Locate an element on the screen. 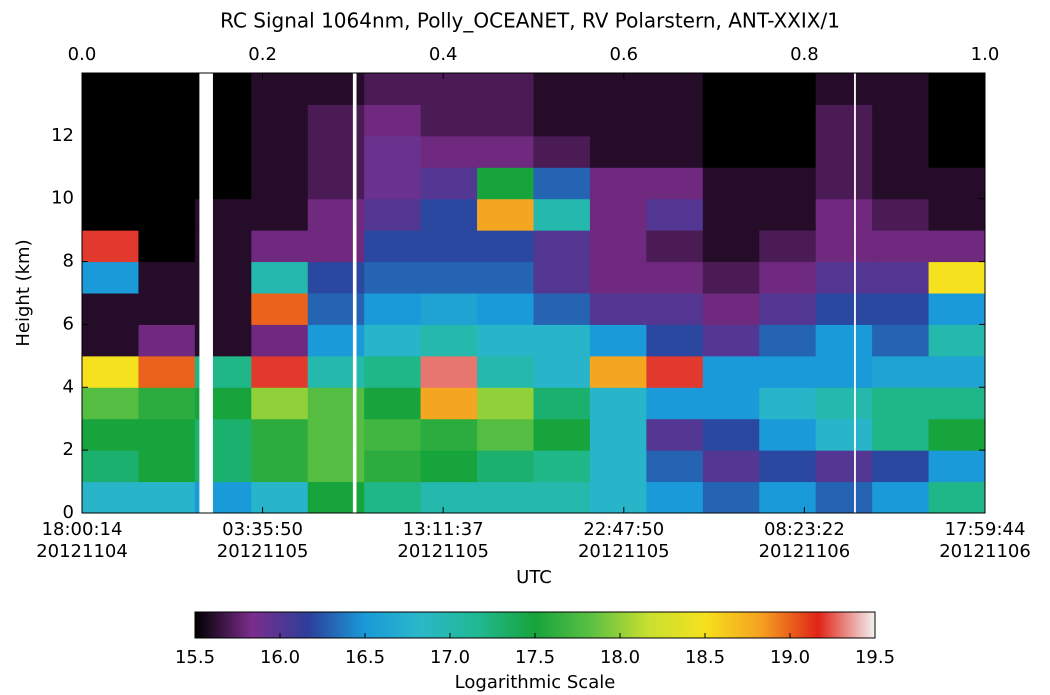 The width and height of the screenshot is (1050, 695). colorbar-tick-label: 16.0 is located at coordinates (280, 657).